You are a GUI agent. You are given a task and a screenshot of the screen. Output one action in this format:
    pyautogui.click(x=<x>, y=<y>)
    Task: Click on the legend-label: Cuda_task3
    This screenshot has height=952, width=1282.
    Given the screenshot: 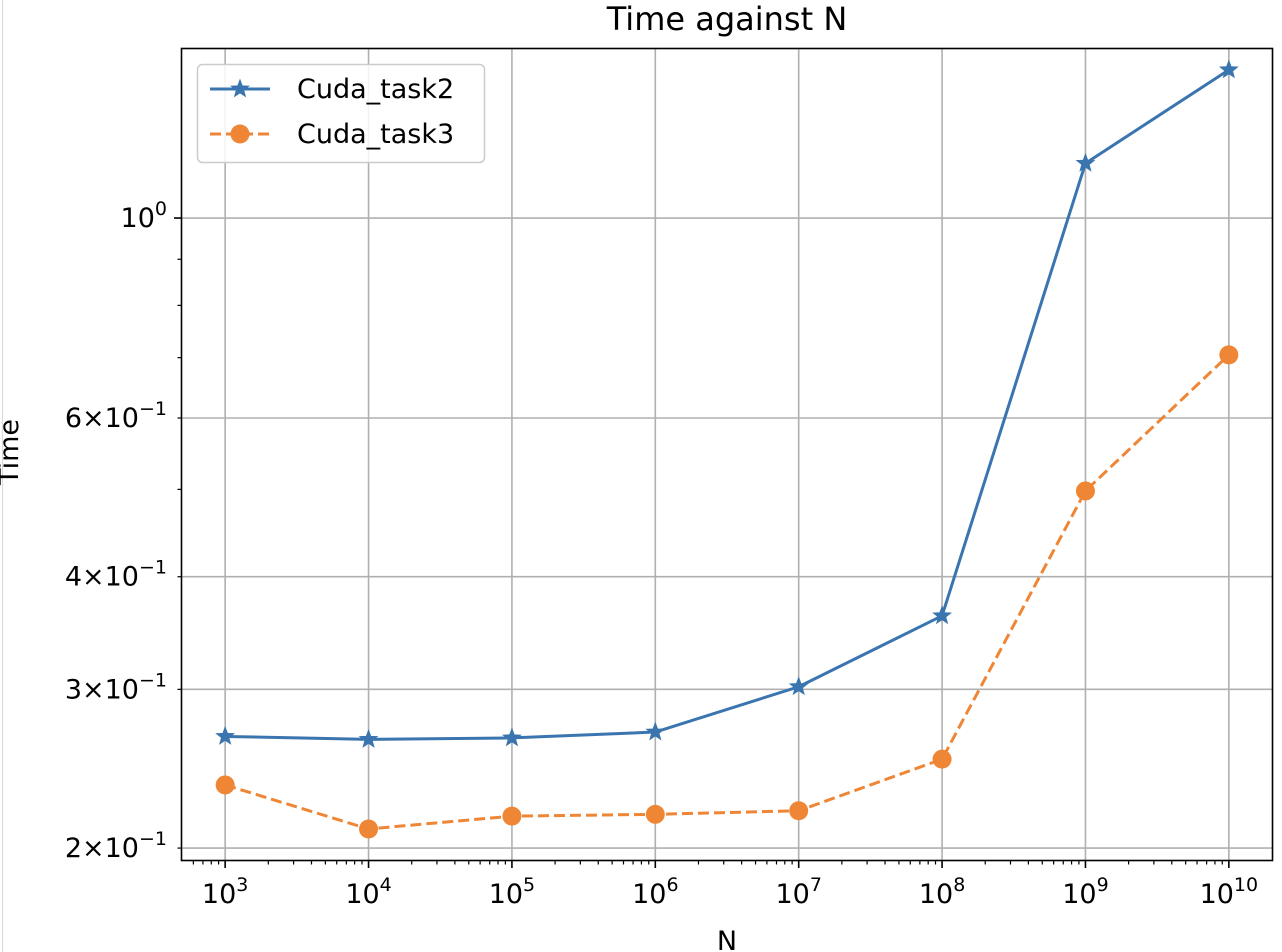 What is the action you would take?
    pyautogui.click(x=375, y=134)
    